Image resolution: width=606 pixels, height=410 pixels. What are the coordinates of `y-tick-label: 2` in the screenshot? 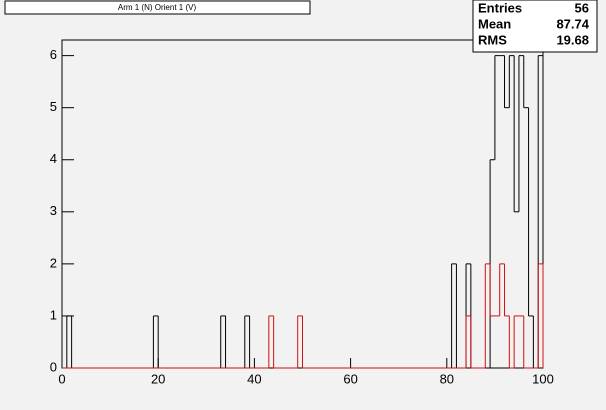 It's located at (53, 262).